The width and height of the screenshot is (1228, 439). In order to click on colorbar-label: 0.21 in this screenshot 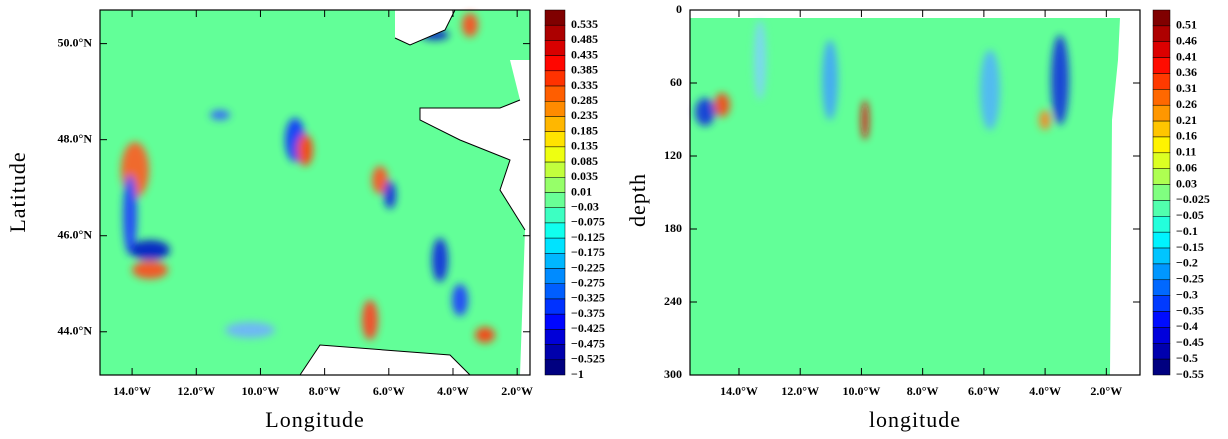, I will do `click(1186, 120)`.